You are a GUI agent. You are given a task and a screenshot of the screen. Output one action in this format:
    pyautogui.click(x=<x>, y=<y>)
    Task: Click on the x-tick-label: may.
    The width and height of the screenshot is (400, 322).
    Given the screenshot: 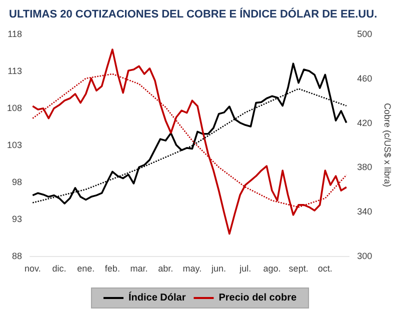 What is the action you would take?
    pyautogui.click(x=192, y=269)
    